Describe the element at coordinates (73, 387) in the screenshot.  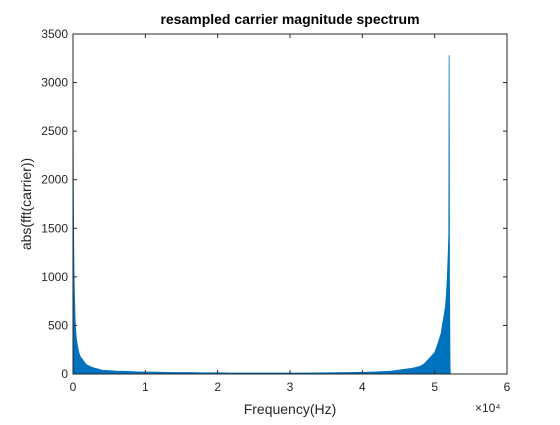
I see `x-tick-label: 0` at that location.